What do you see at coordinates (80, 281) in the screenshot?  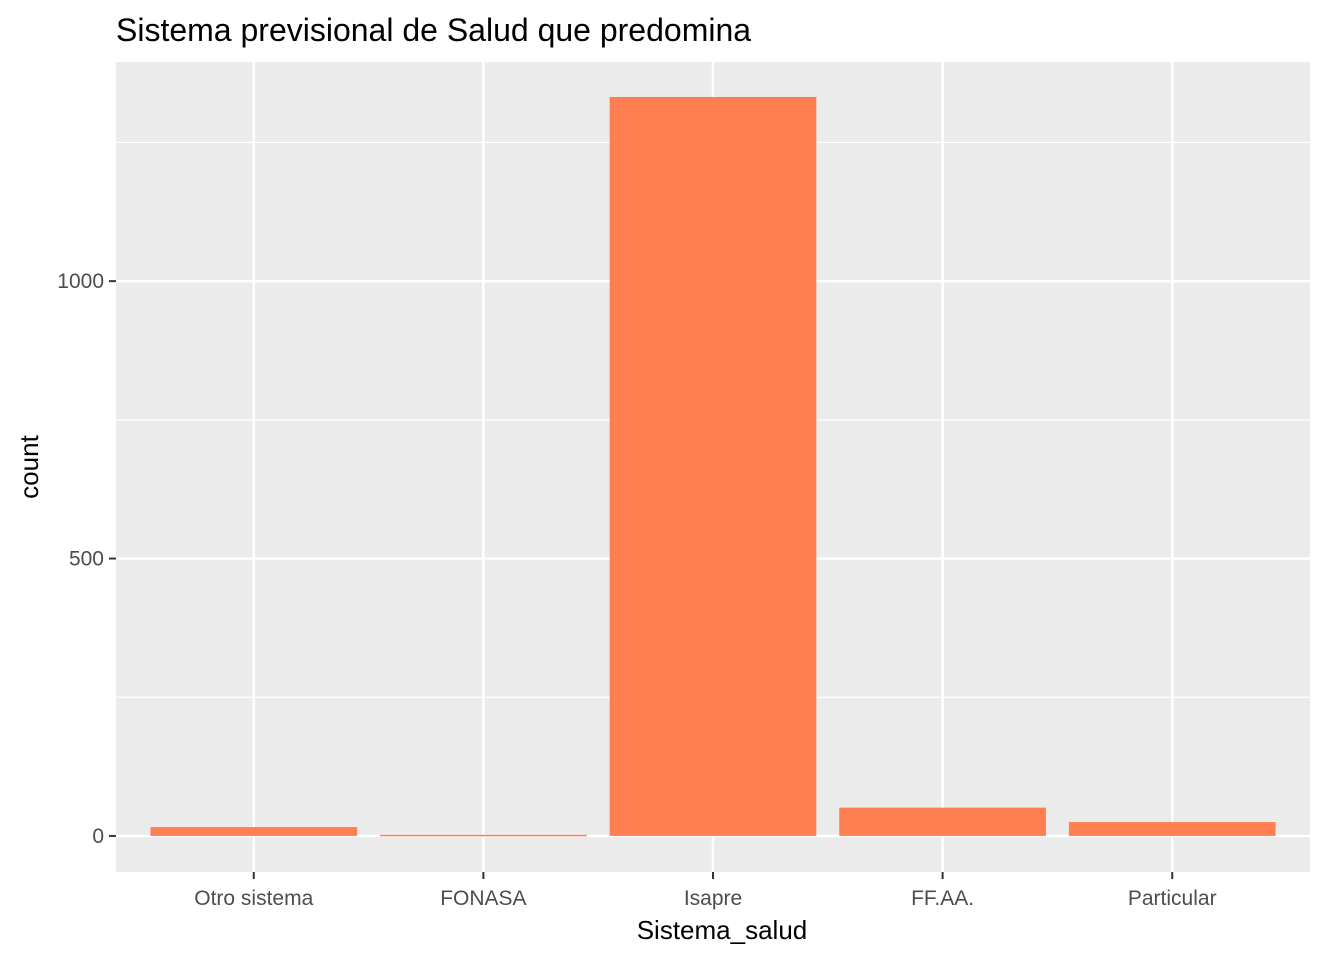 I see `y-tick-label: 1000` at bounding box center [80, 281].